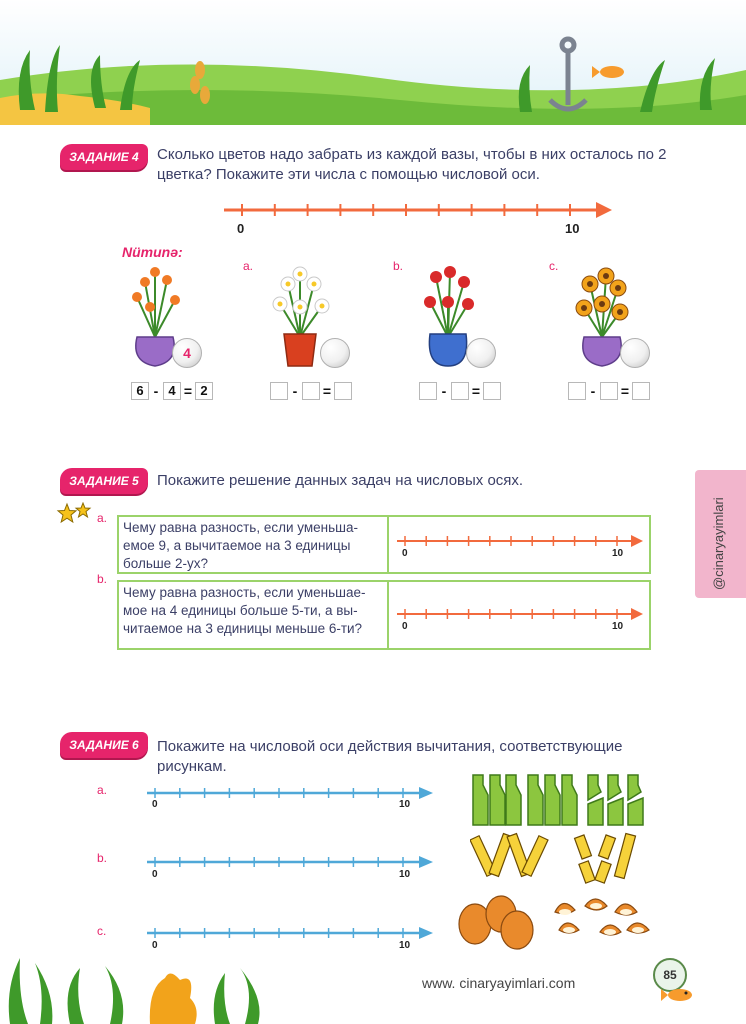 This screenshot has height=1024, width=746. Describe the element at coordinates (449, 316) in the screenshot. I see `vase-b-image` at that location.